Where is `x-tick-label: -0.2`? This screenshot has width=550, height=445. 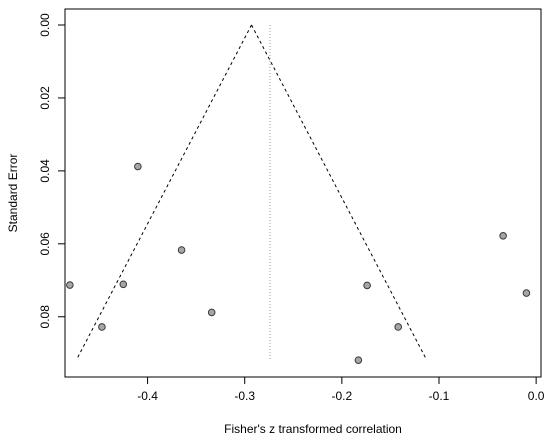
x-tick-label: -0.2 is located at coordinates (342, 396).